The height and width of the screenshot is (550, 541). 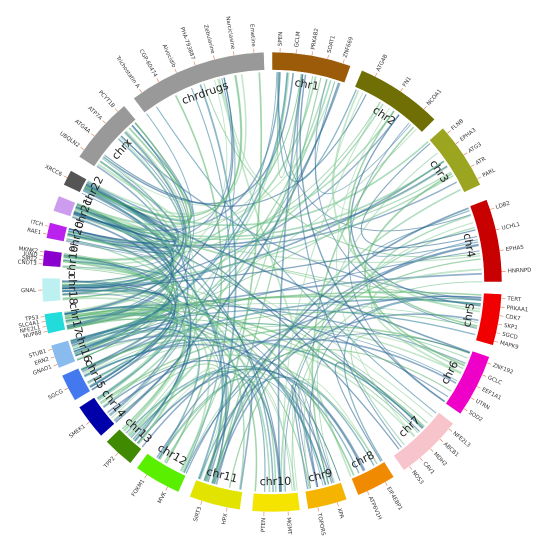 What do you see at coordinates (320, 475) in the screenshot?
I see `segment-label: chr9` at bounding box center [320, 475].